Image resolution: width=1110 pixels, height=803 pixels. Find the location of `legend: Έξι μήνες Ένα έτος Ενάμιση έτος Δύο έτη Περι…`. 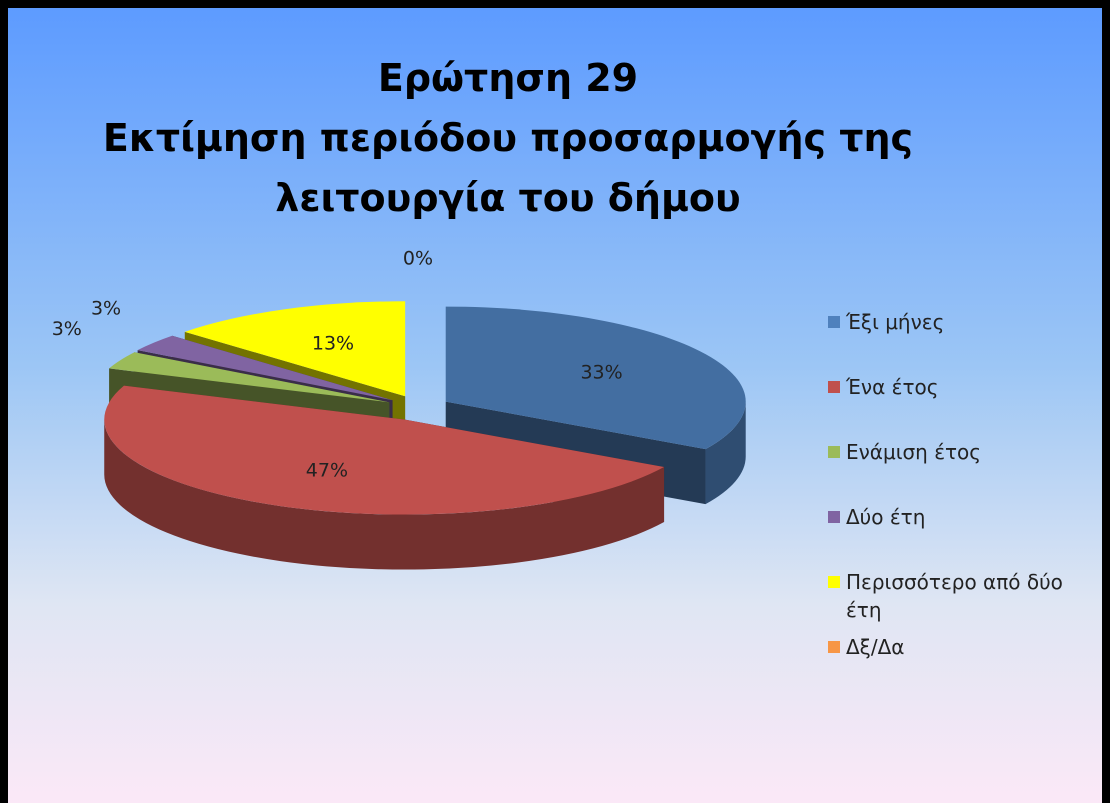

legend: Έξι μήνες Ένα έτος Ενάμιση έτος Δύο έτη Περι… is located at coordinates (963, 503).